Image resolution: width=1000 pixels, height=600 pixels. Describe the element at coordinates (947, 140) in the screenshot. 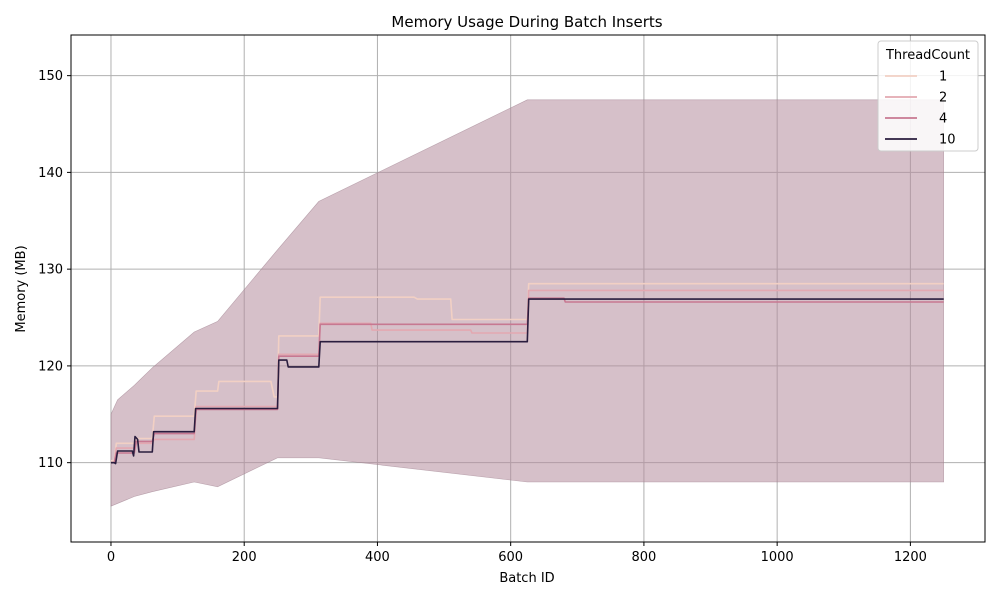

I see `legend-label-10: 10` at that location.